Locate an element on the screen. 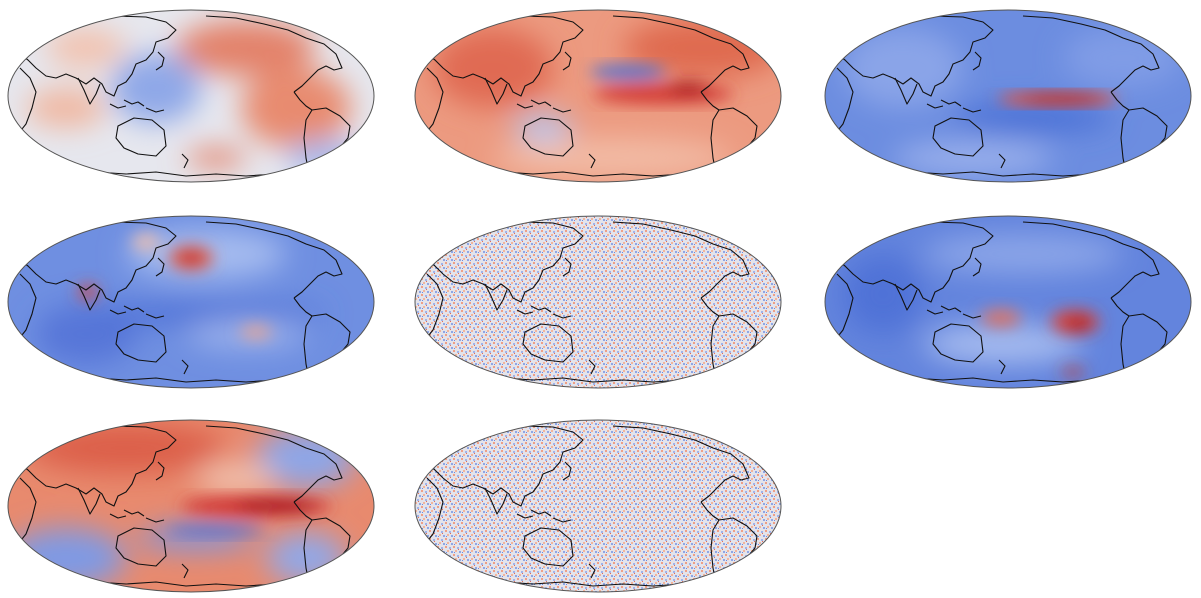 This screenshot has height=598, width=1201. map-6-svg is located at coordinates (1008, 302).